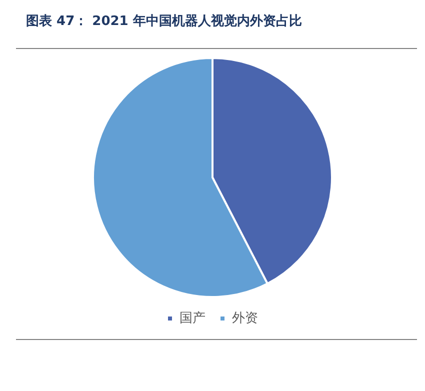  What do you see at coordinates (164, 22) in the screenshot?
I see `chart-title: 图表 47： 2021 年中国机器人视觉内外资占比` at bounding box center [164, 22].